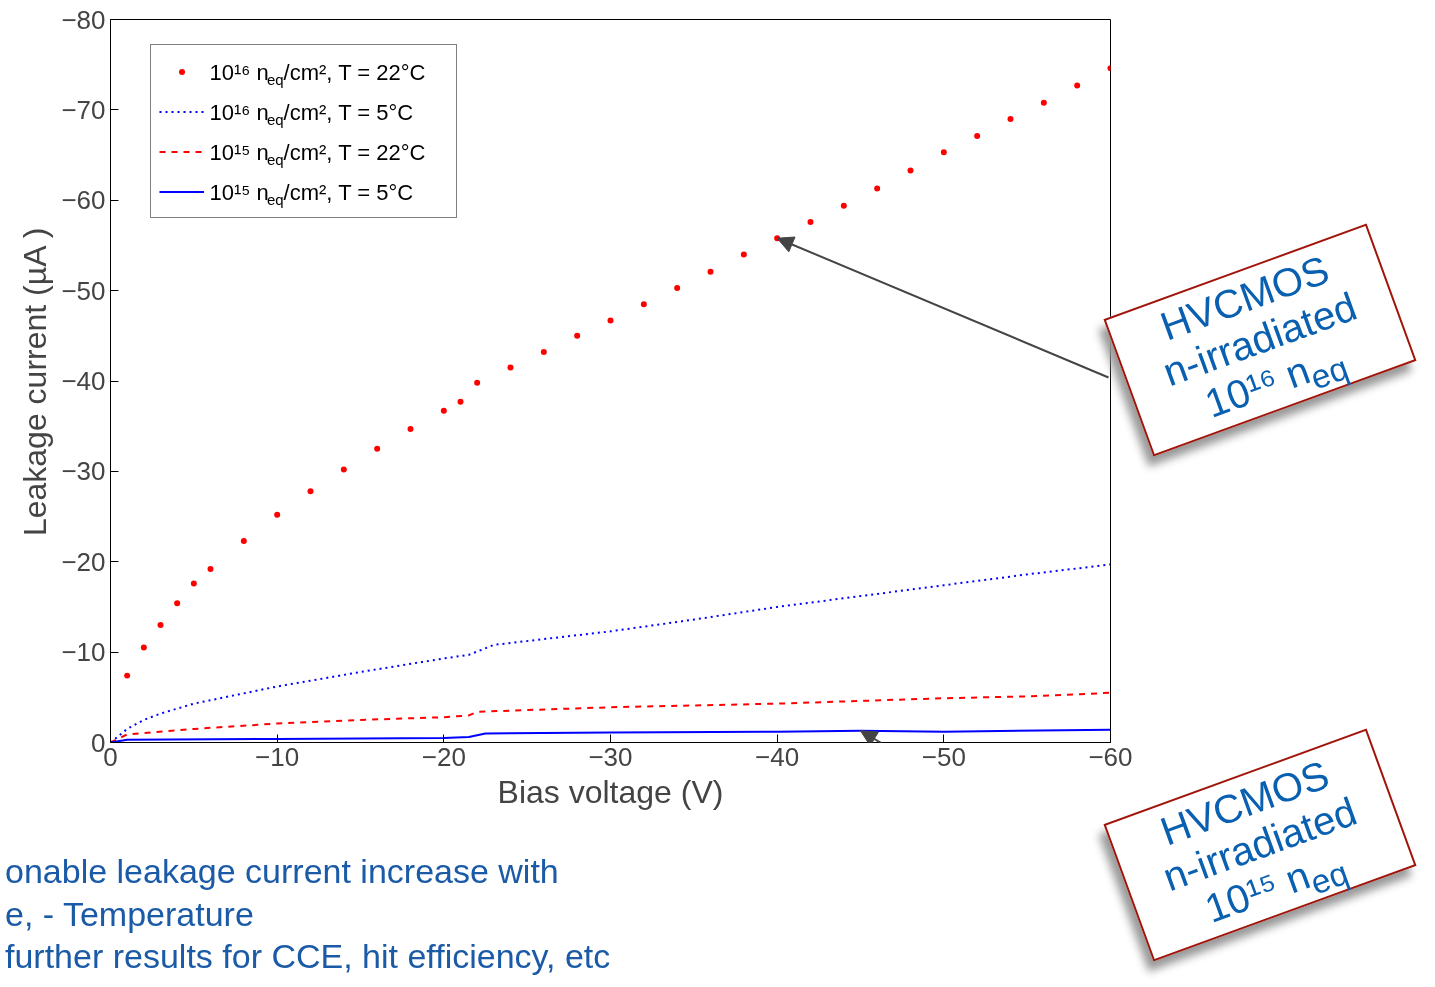  What do you see at coordinates (83, 19) in the screenshot?
I see `y-tick-label: −80` at bounding box center [83, 19].